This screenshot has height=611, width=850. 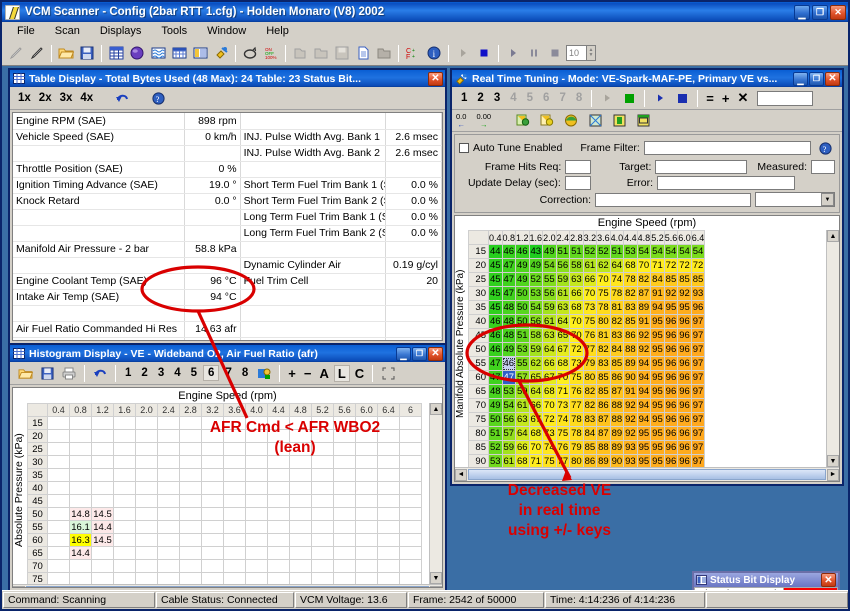 I want to click on config-icon, so click(x=264, y=373).